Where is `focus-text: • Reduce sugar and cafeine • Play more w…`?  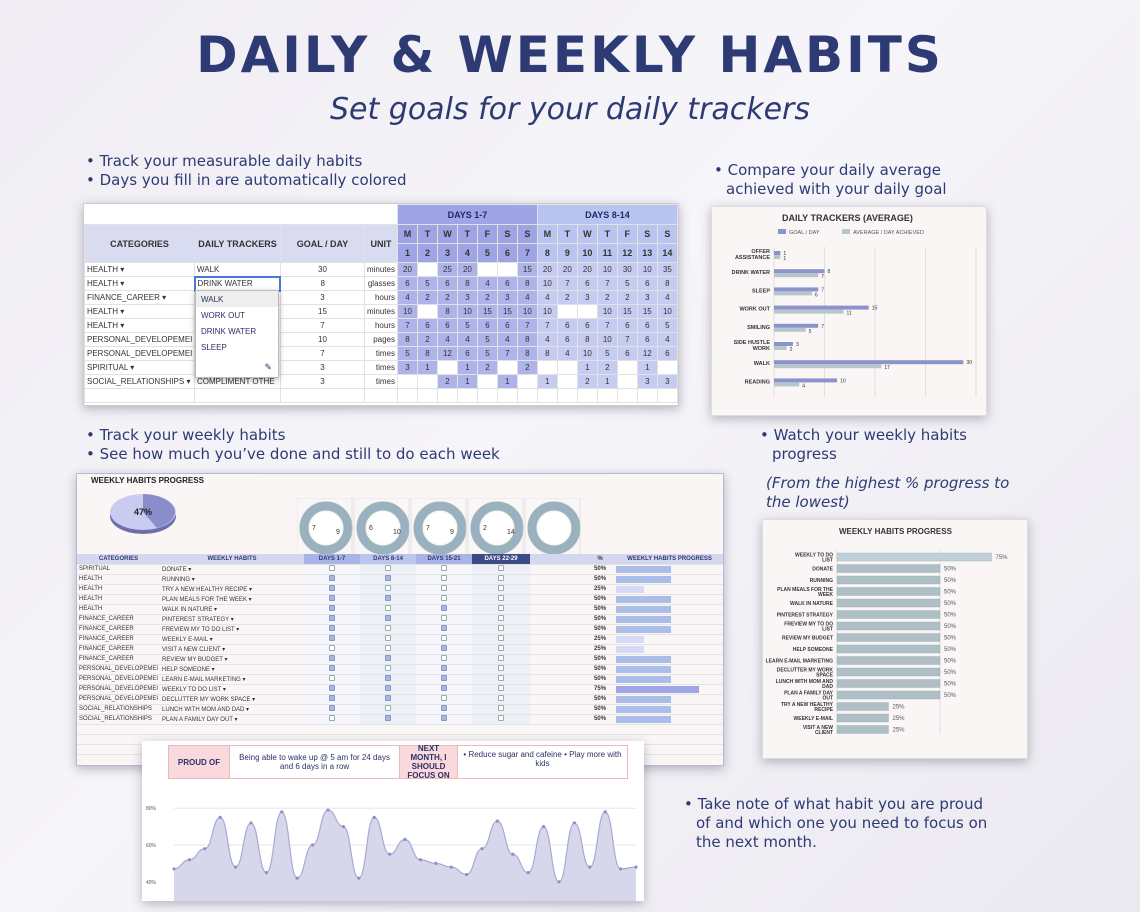 focus-text: • Reduce sugar and cafeine • Play more w… is located at coordinates (542, 762).